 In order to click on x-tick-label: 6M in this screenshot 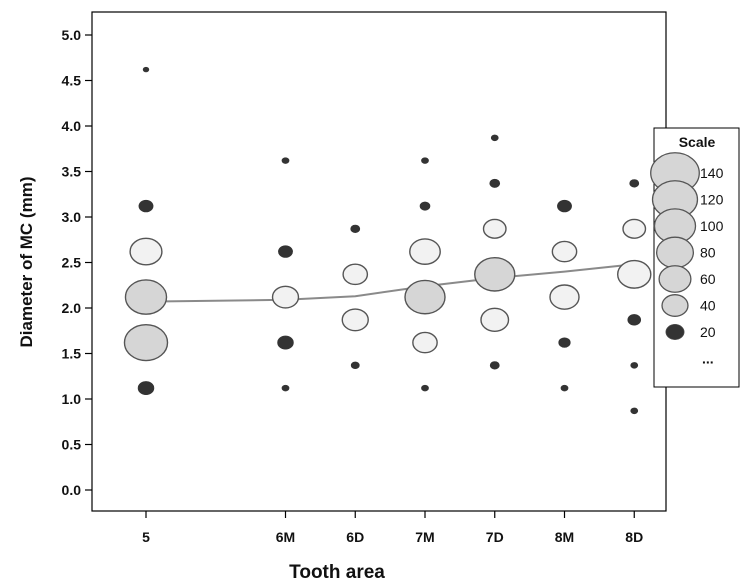, I will do `click(285, 537)`.